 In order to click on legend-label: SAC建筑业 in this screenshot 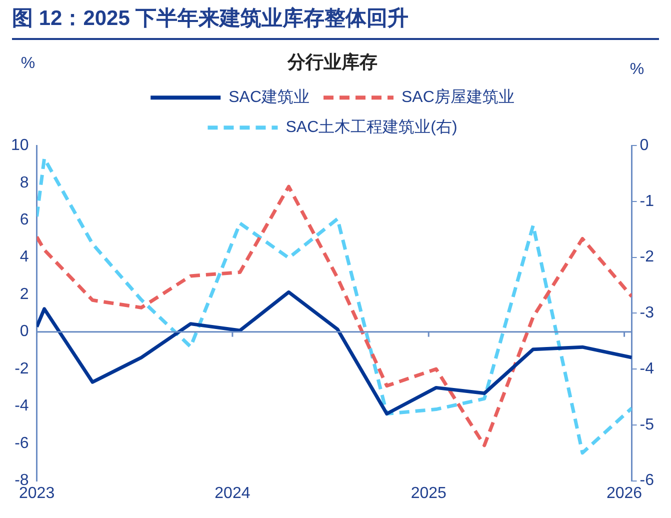, I will do `click(269, 97)`.